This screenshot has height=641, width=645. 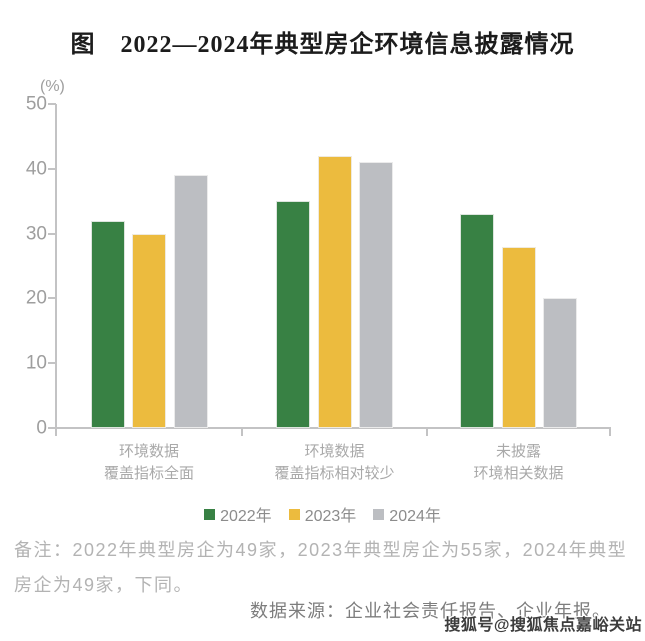 I want to click on bar-2023年-group2, so click(x=334, y=291).